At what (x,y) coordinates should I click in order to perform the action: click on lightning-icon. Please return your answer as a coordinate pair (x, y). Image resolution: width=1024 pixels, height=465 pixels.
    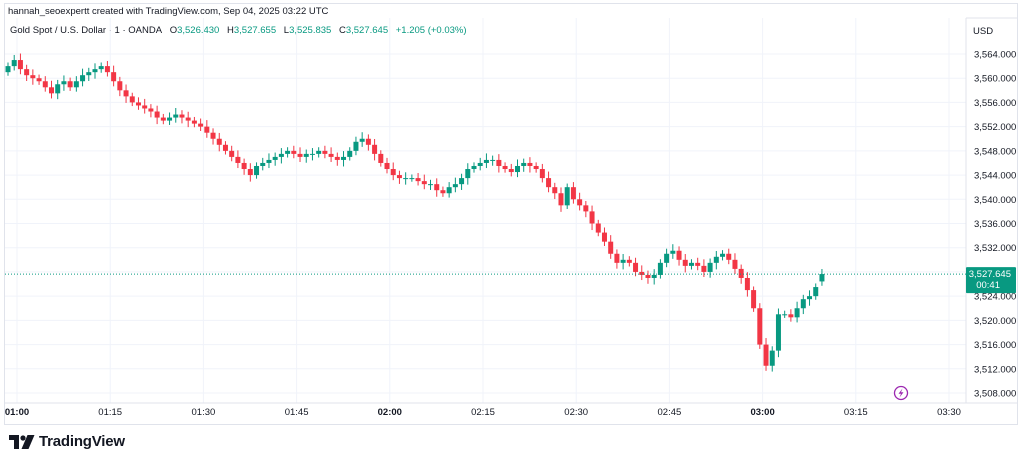
    Looking at the image, I should click on (901, 393).